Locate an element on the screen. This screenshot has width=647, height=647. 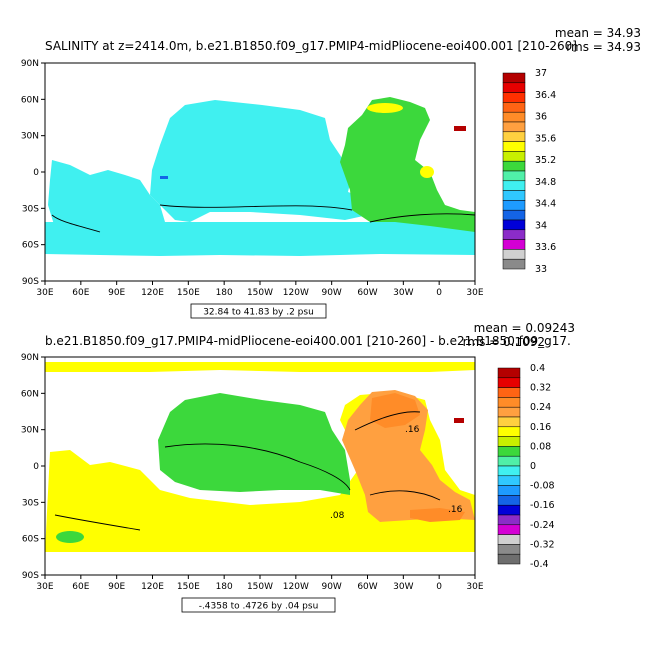
bottom-lon-label: 0 is located at coordinates (439, 587).